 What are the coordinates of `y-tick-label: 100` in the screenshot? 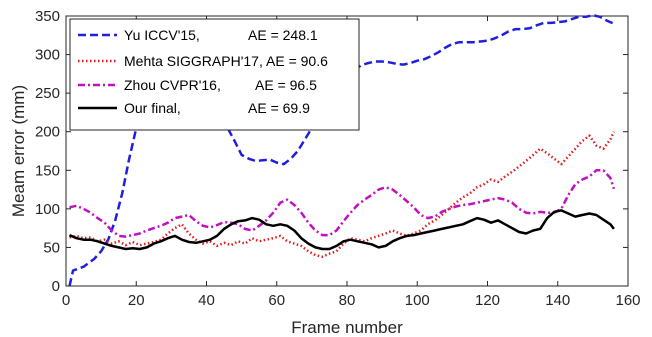 It's located at (47, 209).